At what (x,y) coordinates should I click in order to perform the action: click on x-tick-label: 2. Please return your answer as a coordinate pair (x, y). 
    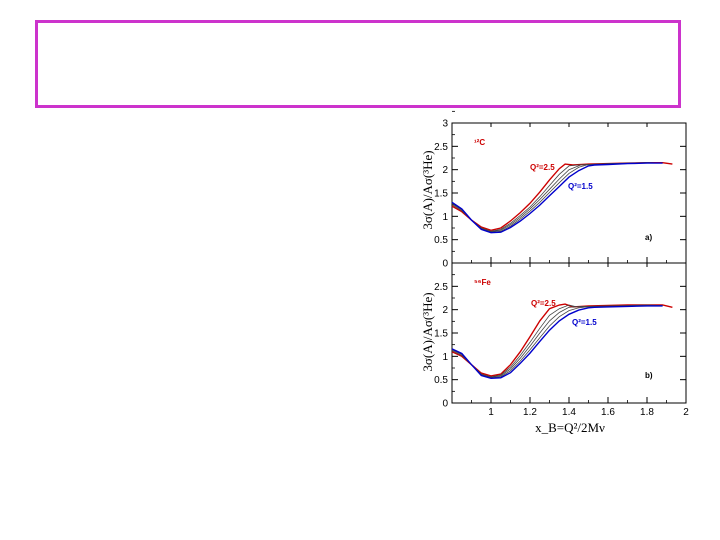
    Looking at the image, I should click on (686, 412).